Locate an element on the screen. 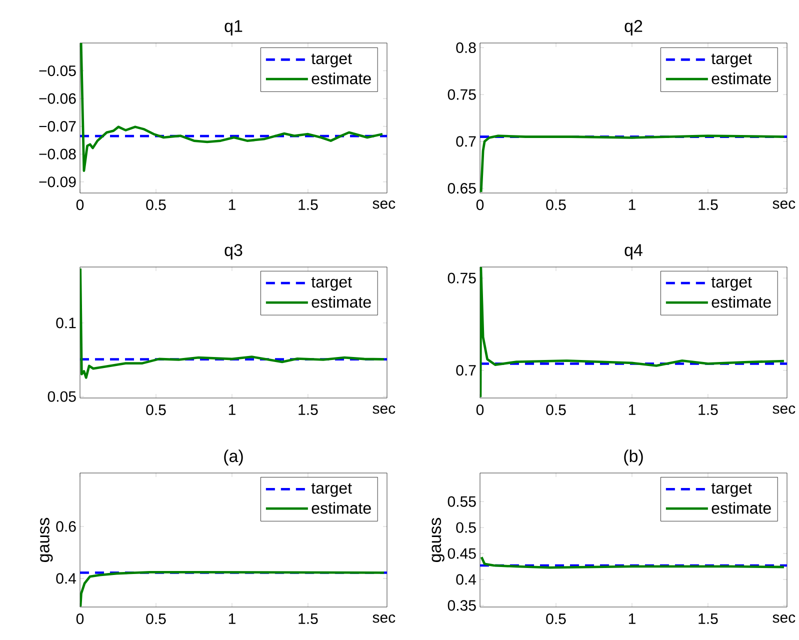 The width and height of the screenshot is (799, 640). chart-title: (b) is located at coordinates (633, 458).